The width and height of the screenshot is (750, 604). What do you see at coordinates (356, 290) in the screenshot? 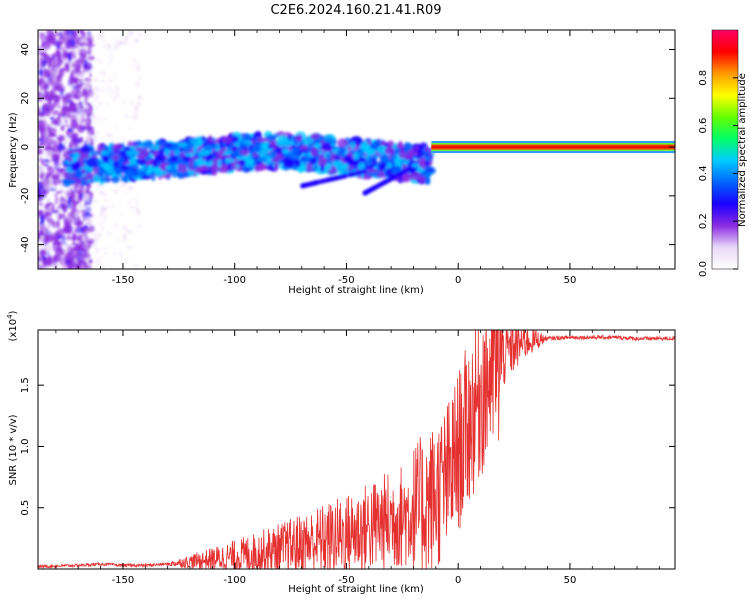
I see `spectrogram-xlabel: Height of straight line (km)` at bounding box center [356, 290].